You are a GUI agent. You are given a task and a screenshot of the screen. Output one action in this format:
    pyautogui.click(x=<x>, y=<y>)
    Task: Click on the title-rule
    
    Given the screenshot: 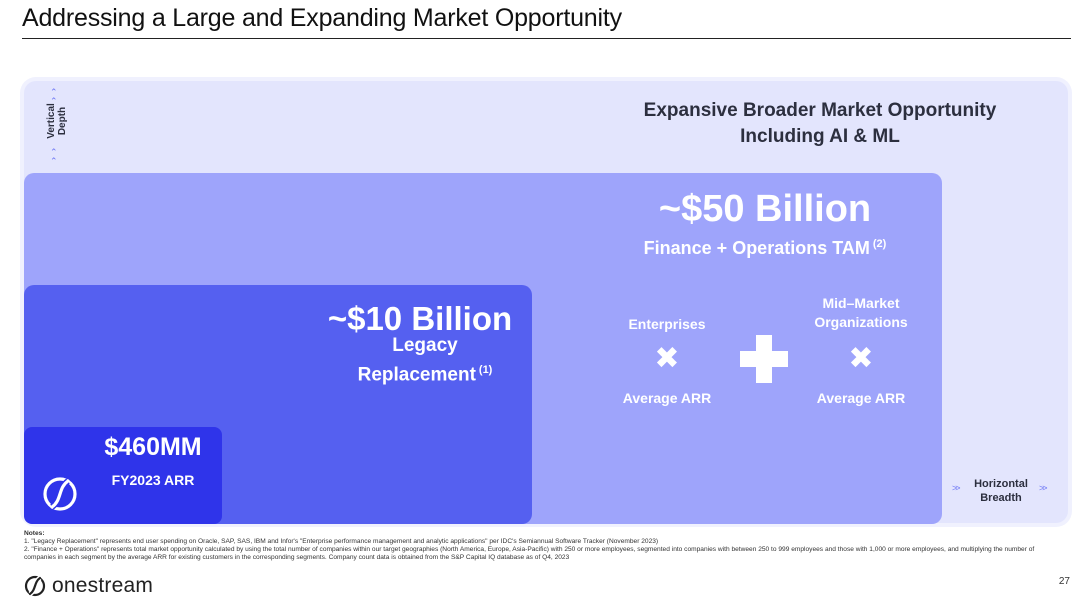 What is the action you would take?
    pyautogui.click(x=546, y=38)
    